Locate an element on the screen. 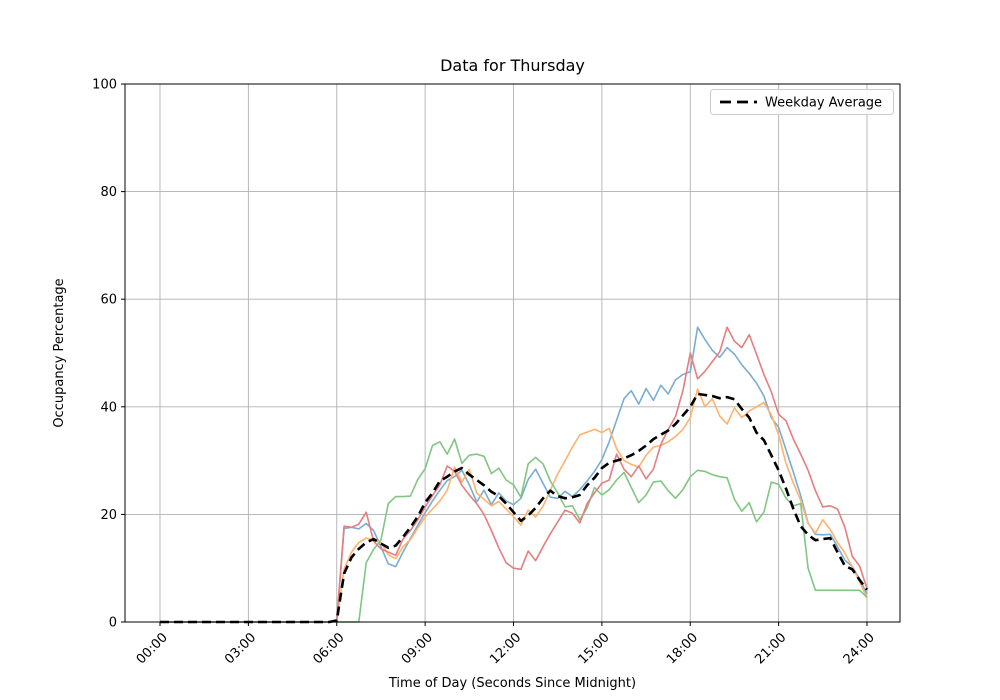 This screenshot has height=700, width=1000. chart-title: Data for Thursday is located at coordinates (512, 65).